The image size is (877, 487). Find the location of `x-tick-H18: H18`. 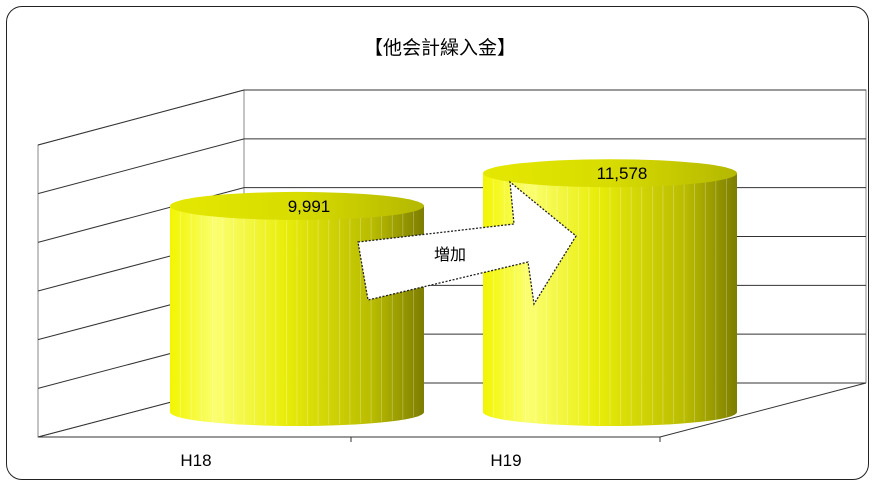

x-tick-H18: H18 is located at coordinates (195, 460).